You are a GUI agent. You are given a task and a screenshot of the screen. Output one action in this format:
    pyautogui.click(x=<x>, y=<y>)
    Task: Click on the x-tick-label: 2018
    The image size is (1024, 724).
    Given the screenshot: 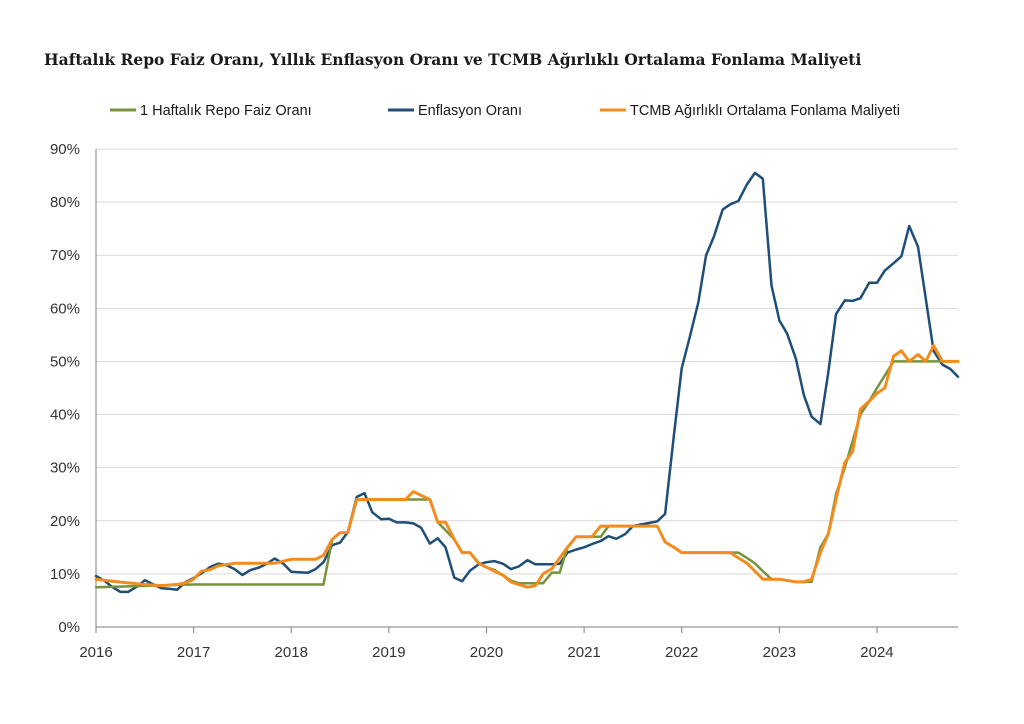 What is the action you would take?
    pyautogui.click(x=291, y=652)
    